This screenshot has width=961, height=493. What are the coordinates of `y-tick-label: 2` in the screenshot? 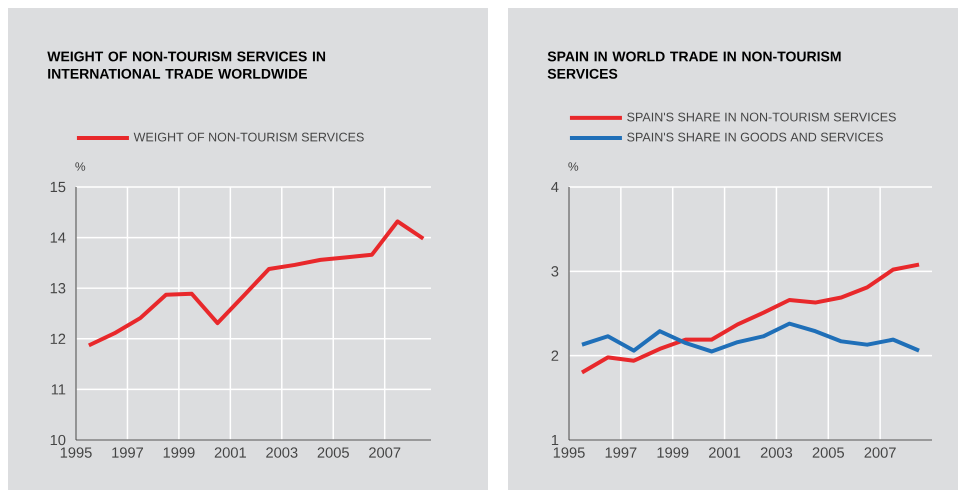 It's located at (555, 355).